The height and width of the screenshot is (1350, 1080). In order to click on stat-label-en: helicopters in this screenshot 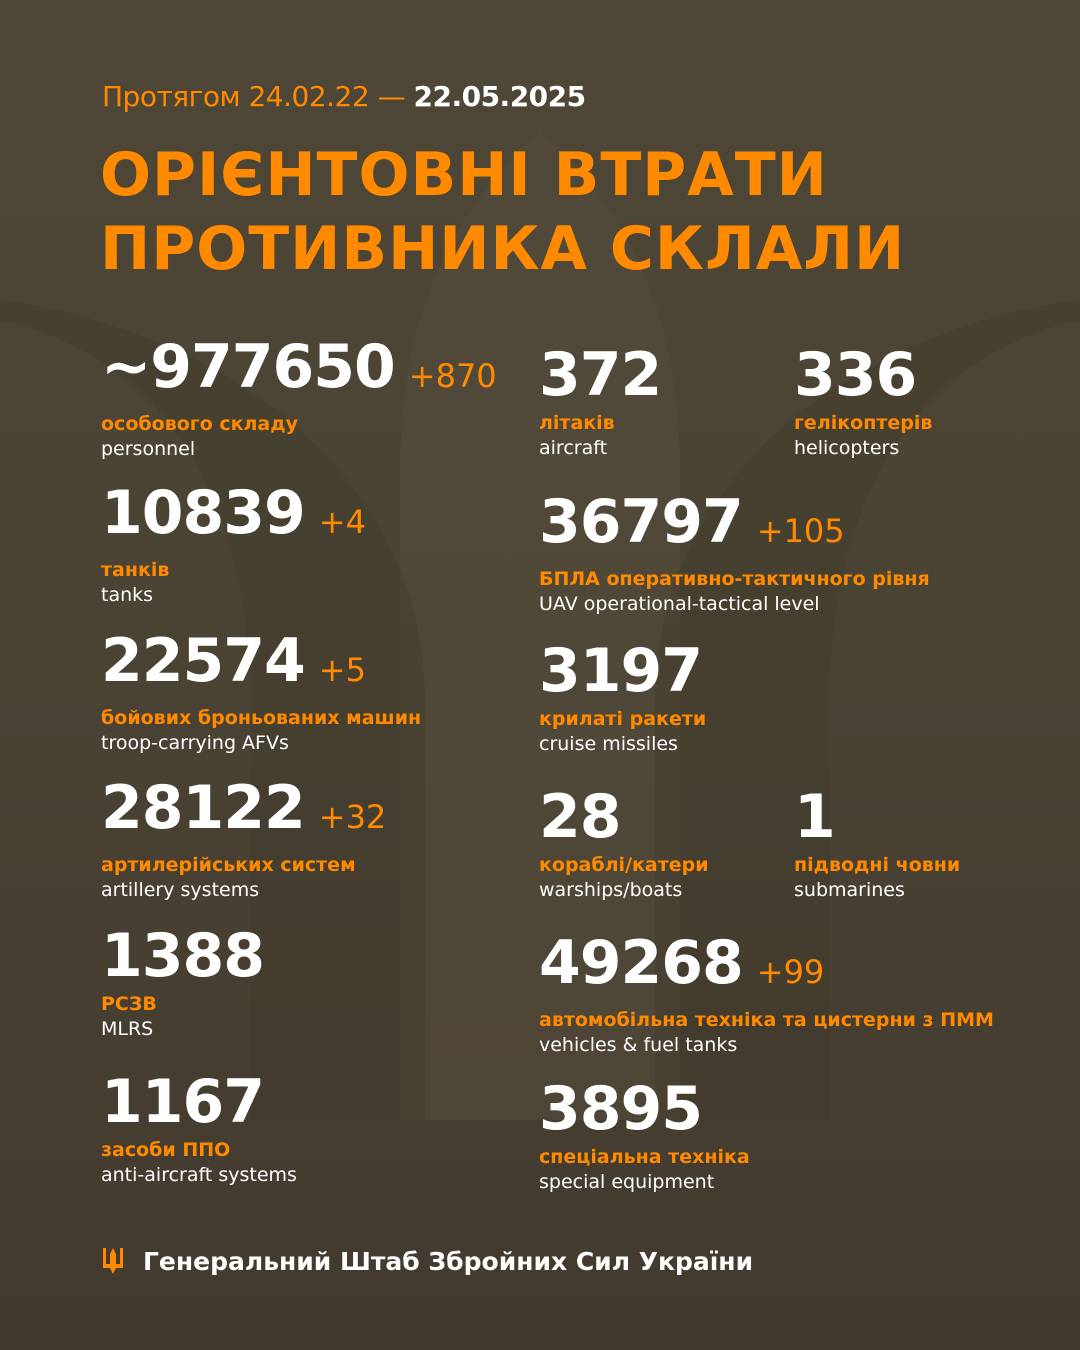, I will do `click(847, 448)`.